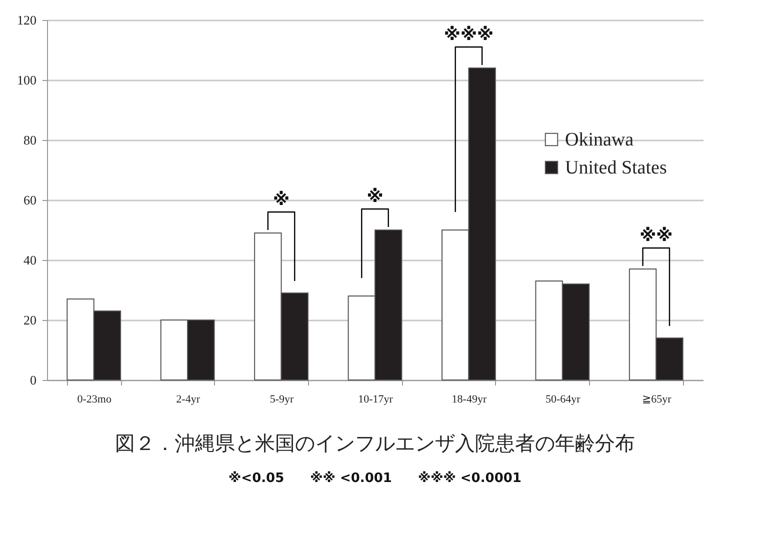 The height and width of the screenshot is (546, 769). What do you see at coordinates (375, 478) in the screenshot?
I see `text: ※<0.05 ※※ <0.001 ※※※ <0.0001` at bounding box center [375, 478].